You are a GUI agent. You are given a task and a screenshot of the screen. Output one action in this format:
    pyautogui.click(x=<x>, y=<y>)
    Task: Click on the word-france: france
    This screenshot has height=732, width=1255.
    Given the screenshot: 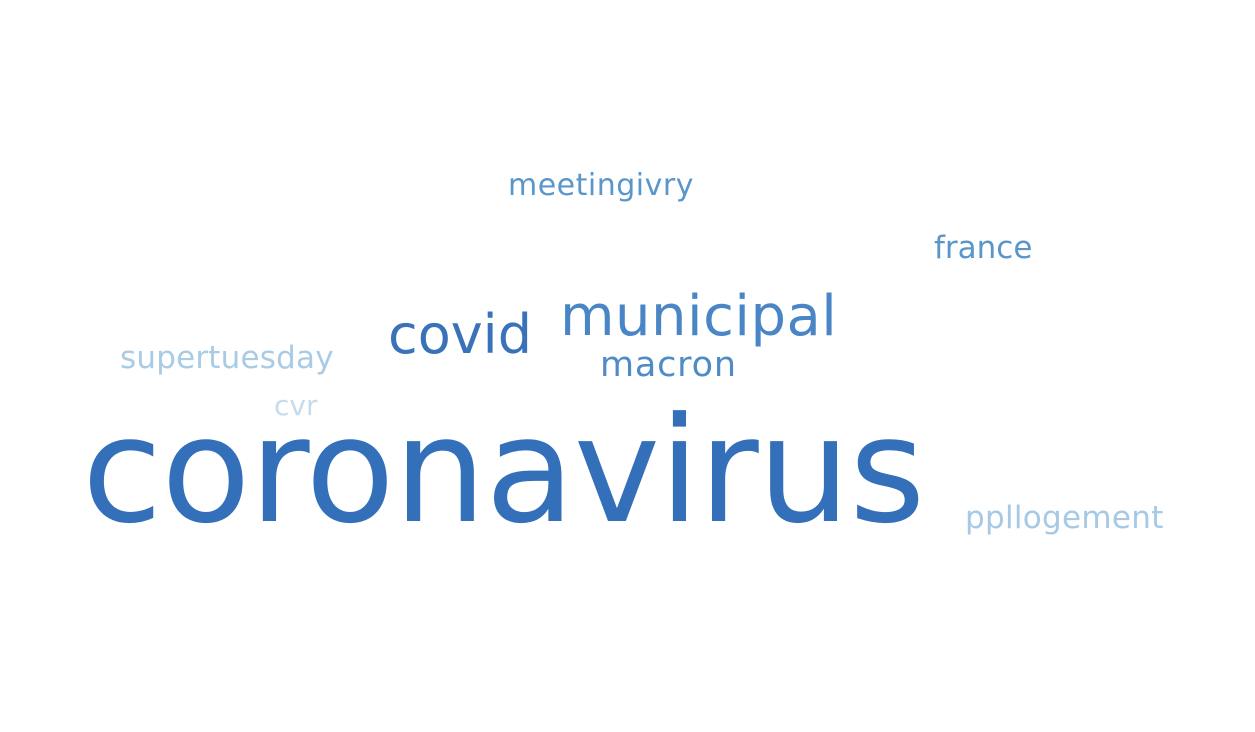 What is the action you would take?
    pyautogui.click(x=983, y=248)
    